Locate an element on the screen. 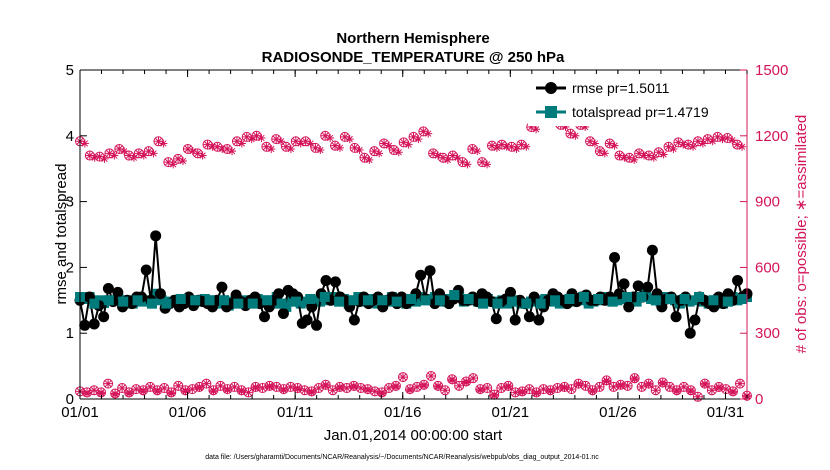 Image resolution: width=830 pixels, height=470 pixels. y2-tick-label: 900 is located at coordinates (767, 202).